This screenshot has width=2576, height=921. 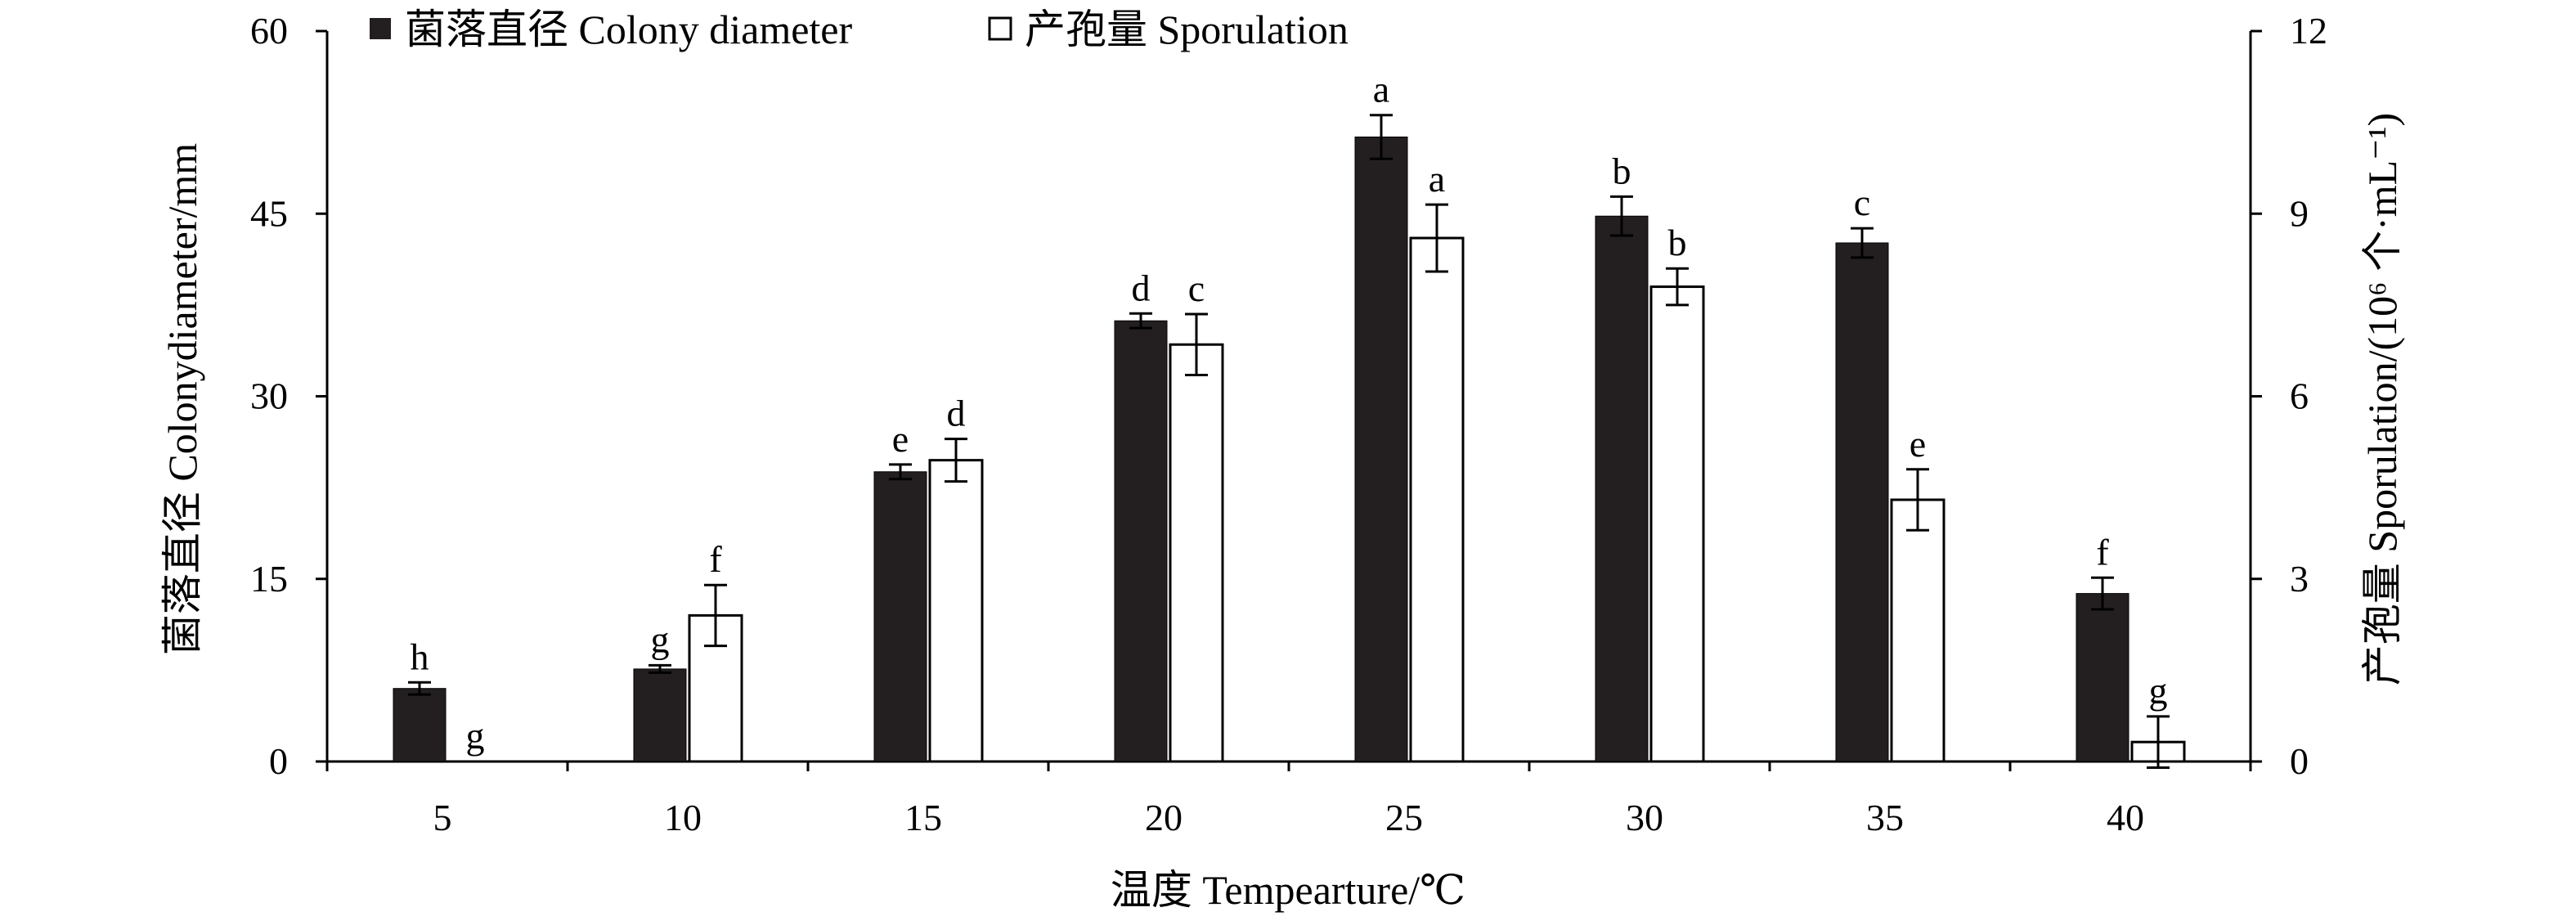 I want to click on y-tick-label-right: 3, so click(x=2299, y=579).